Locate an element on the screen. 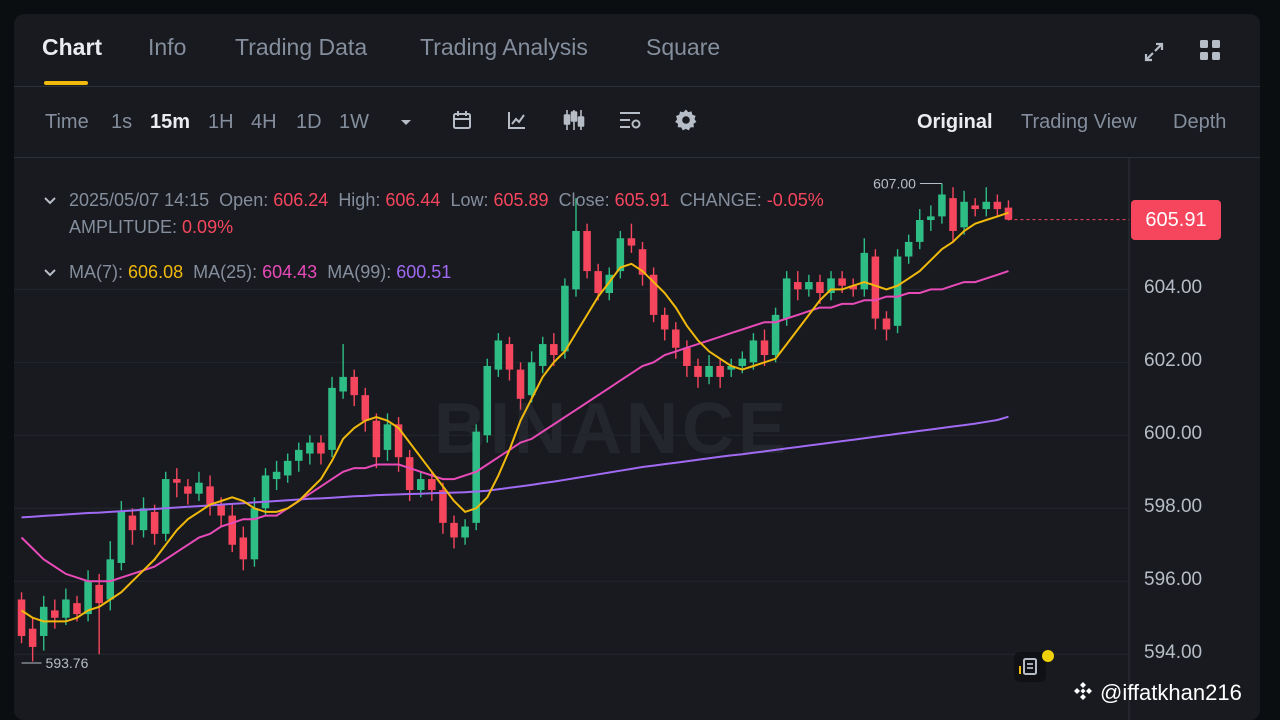  template-icon is located at coordinates (630, 122).